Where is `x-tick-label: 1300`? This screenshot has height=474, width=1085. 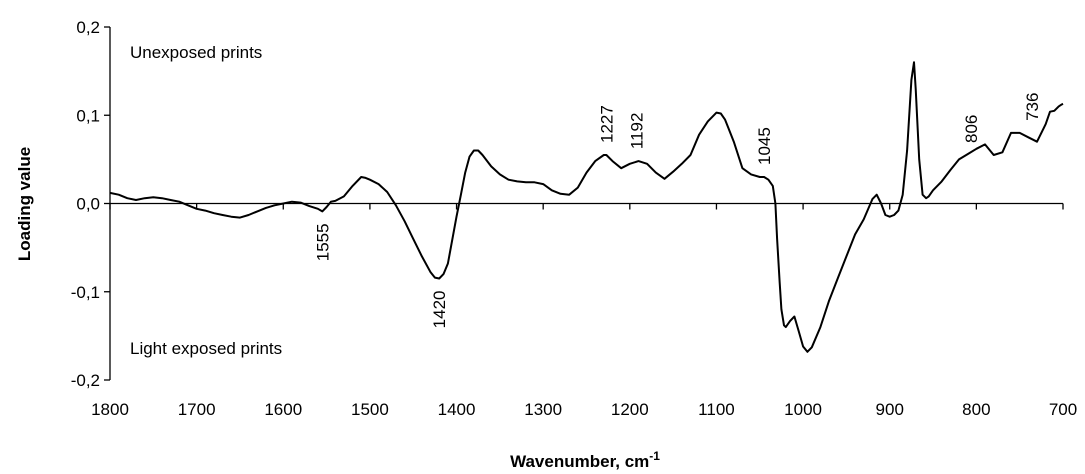
x-tick-label: 1300 is located at coordinates (543, 409).